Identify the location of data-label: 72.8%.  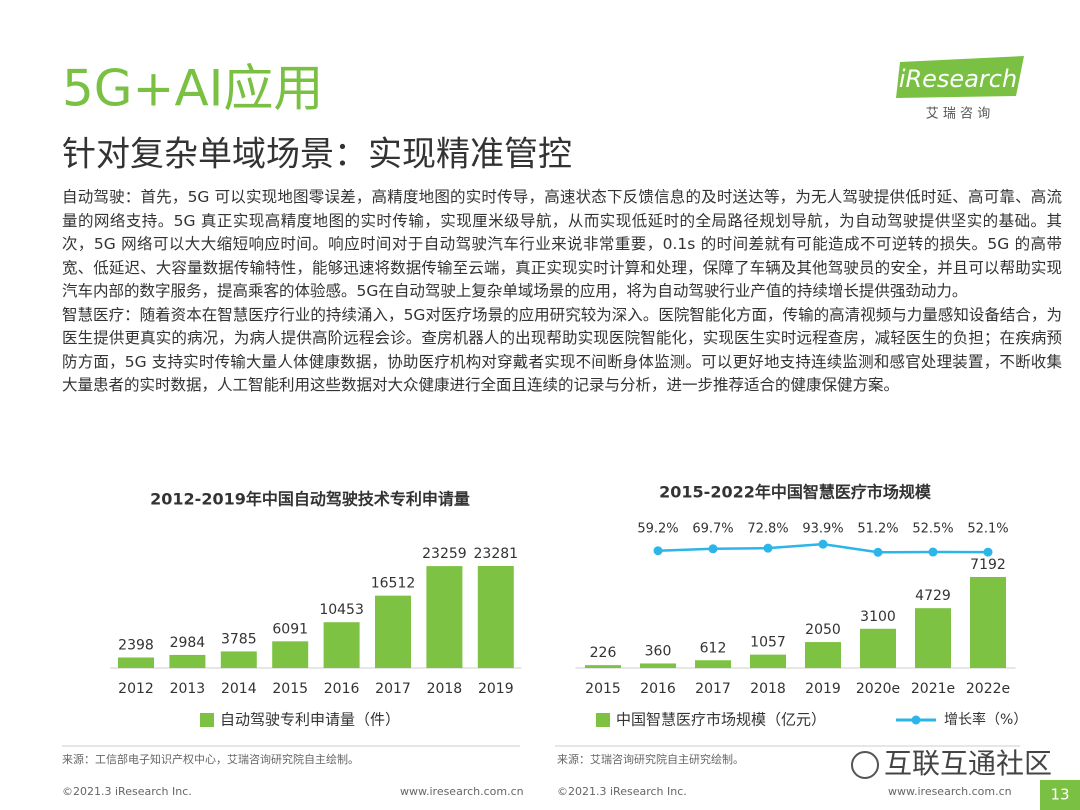
(767, 529).